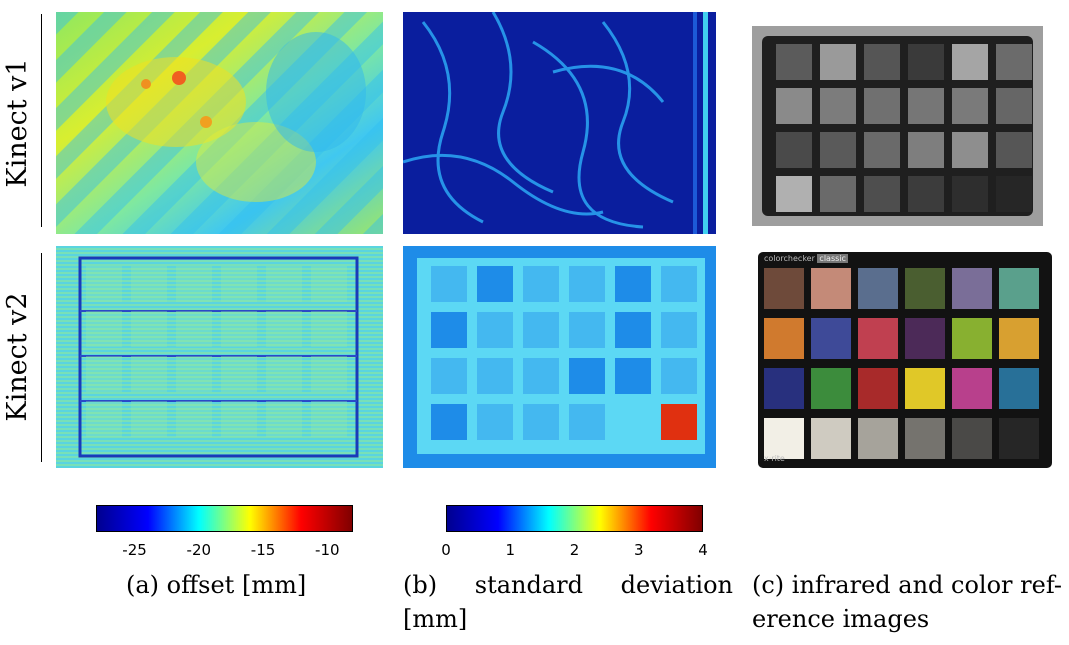  What do you see at coordinates (219, 123) in the screenshot?
I see `offset-map-kinect-v1` at bounding box center [219, 123].